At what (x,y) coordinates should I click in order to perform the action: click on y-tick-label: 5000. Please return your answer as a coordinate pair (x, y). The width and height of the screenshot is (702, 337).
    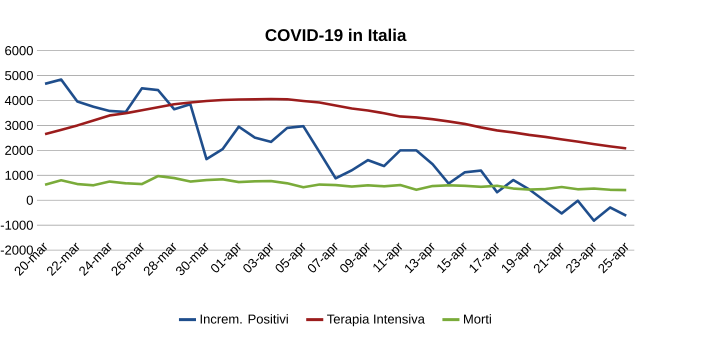
    Looking at the image, I should click on (19, 75).